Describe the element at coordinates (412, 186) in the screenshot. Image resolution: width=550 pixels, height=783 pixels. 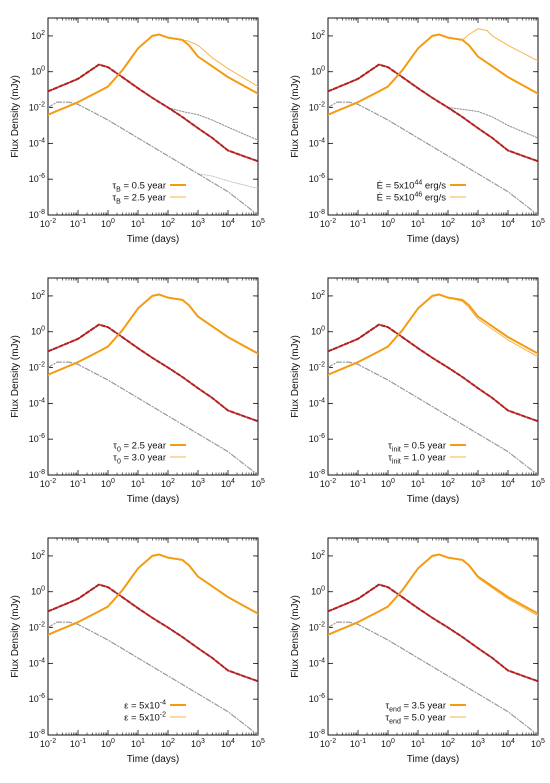
I see `legend-label: Ė = 5x1044 erg/s` at that location.